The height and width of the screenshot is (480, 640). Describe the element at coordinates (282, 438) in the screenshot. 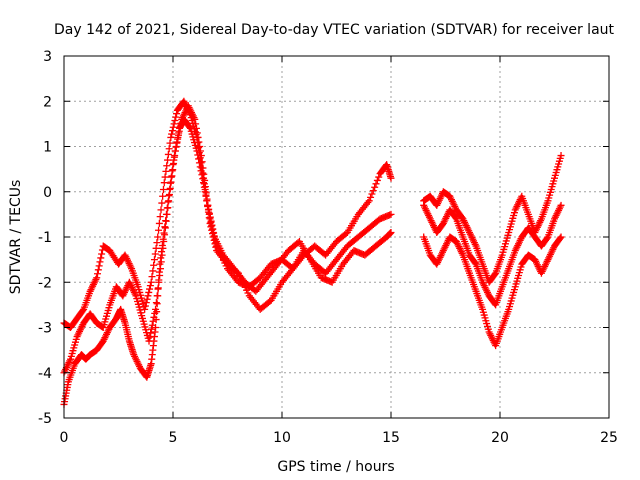

I see `x-tick-label: 10` at that location.